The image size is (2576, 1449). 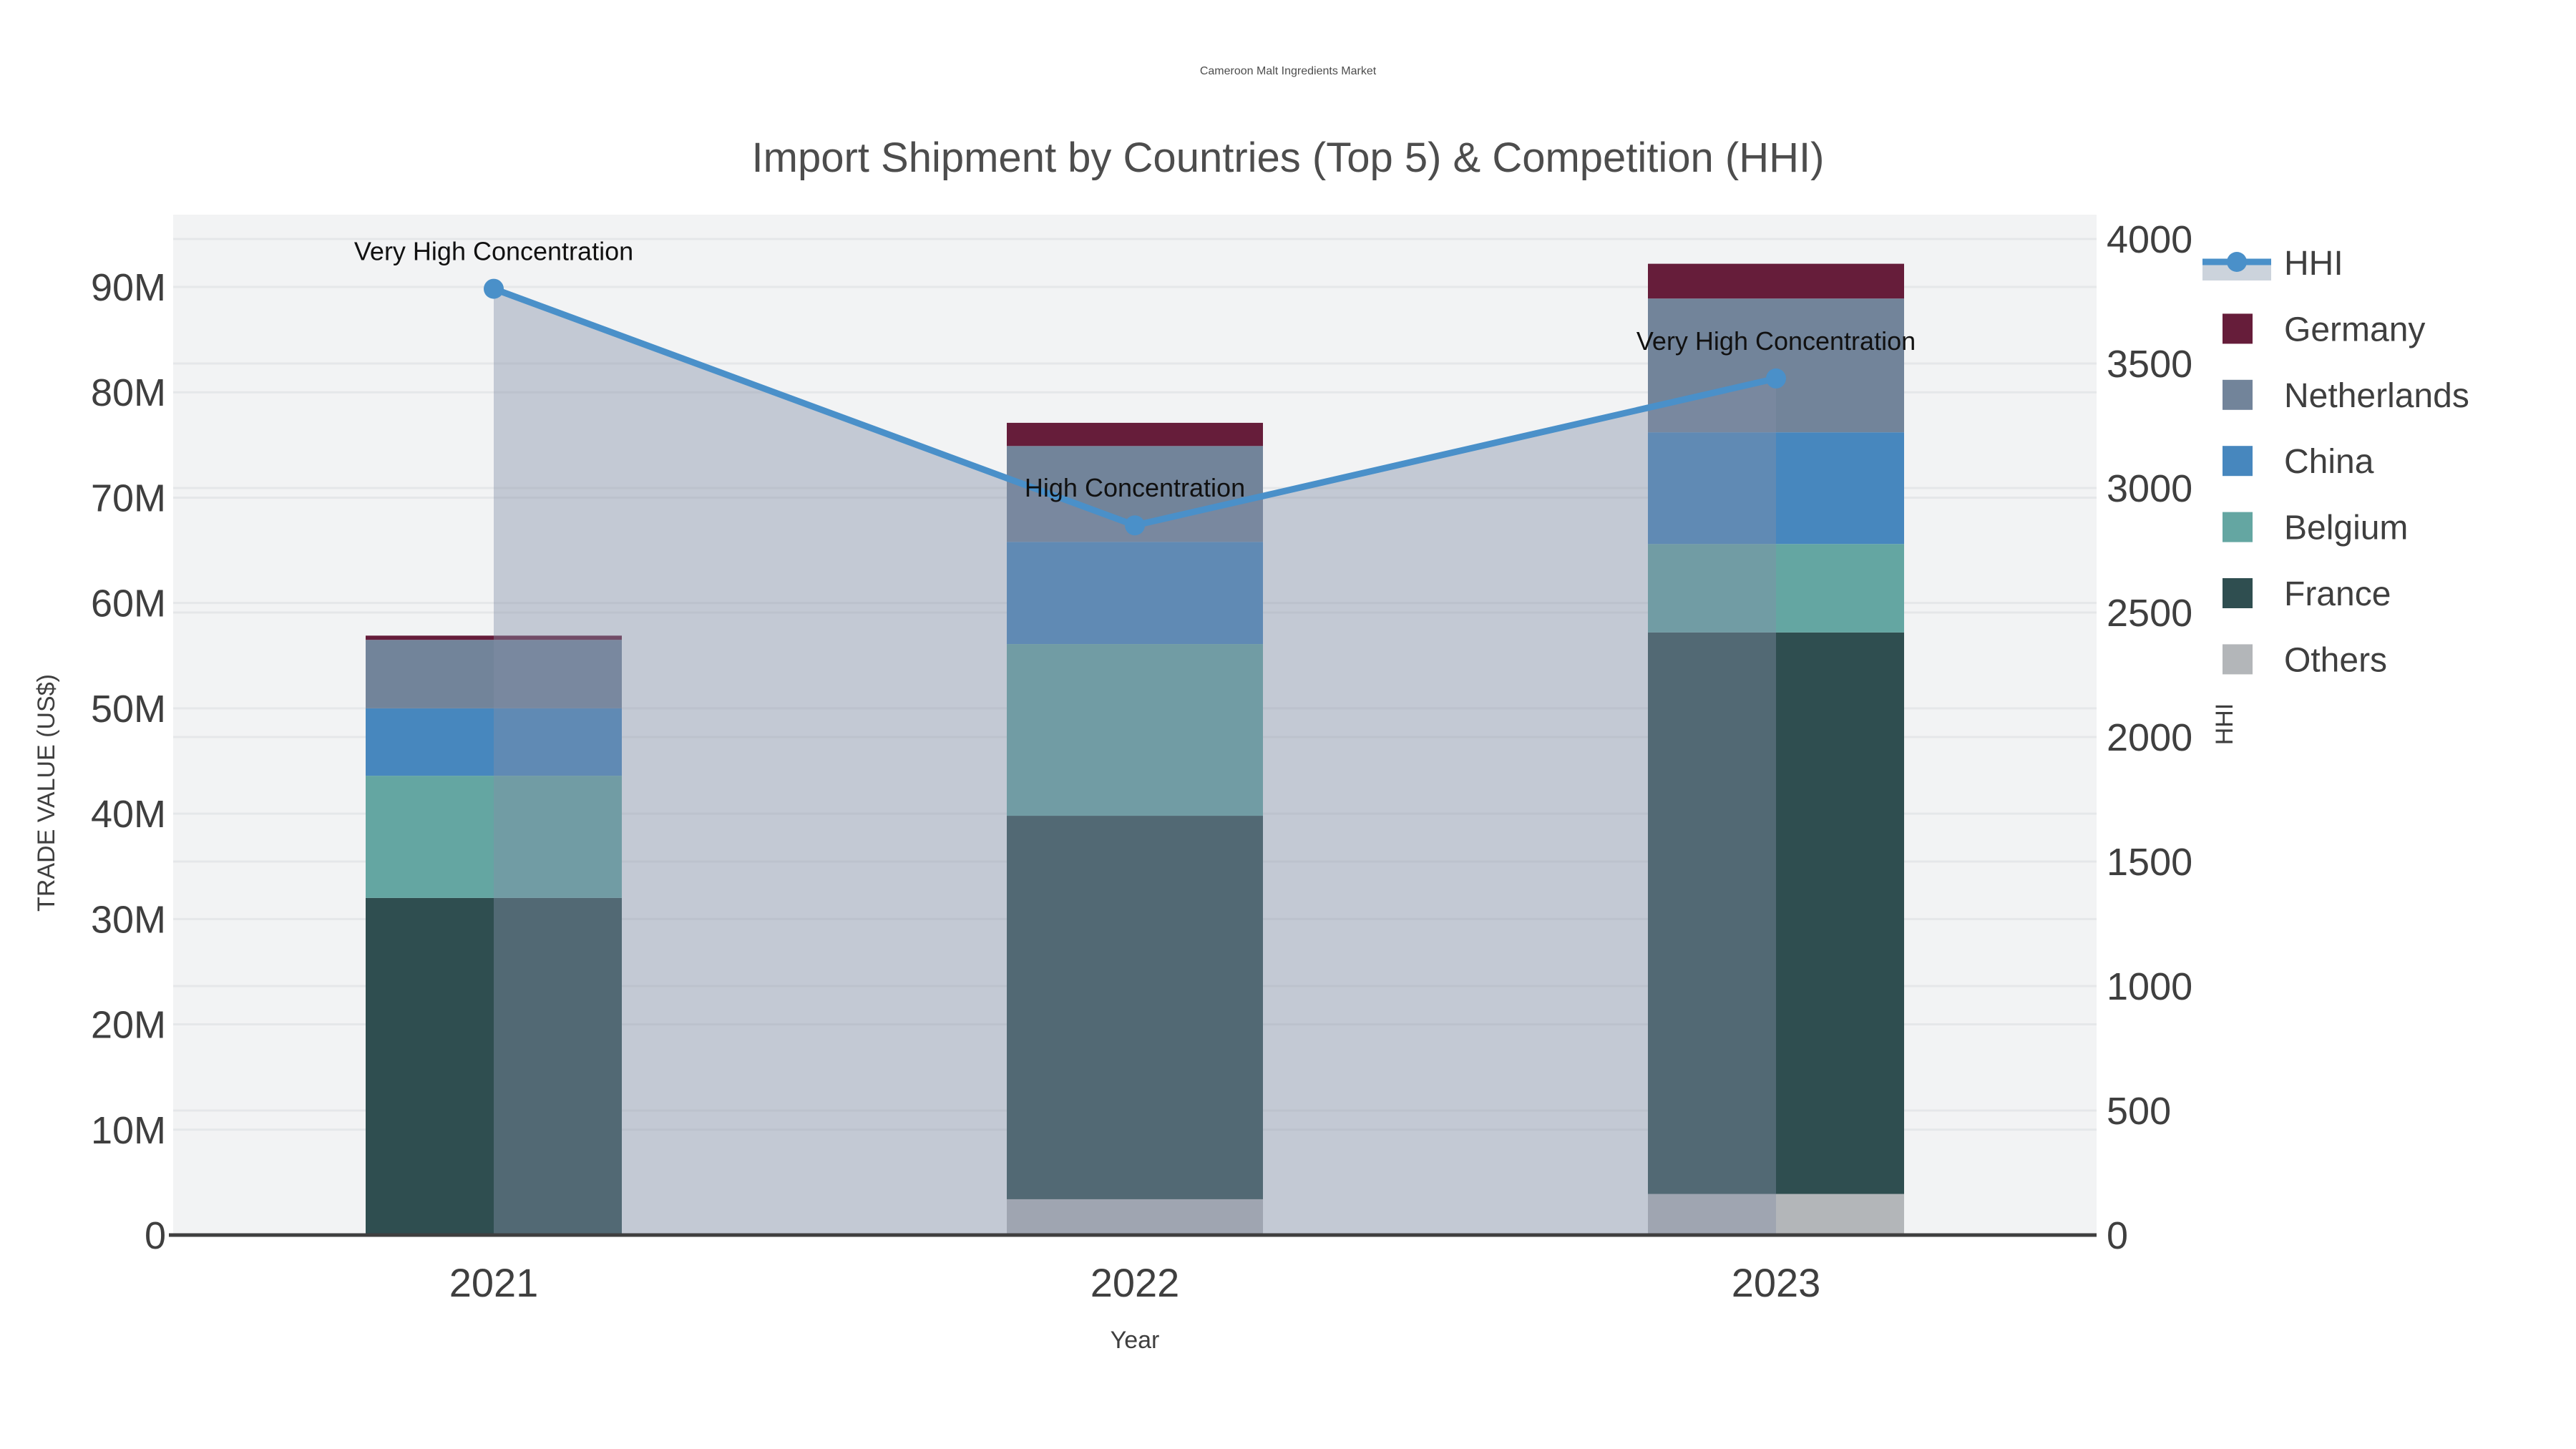 I want to click on legend-swatch-germany, so click(x=2238, y=328).